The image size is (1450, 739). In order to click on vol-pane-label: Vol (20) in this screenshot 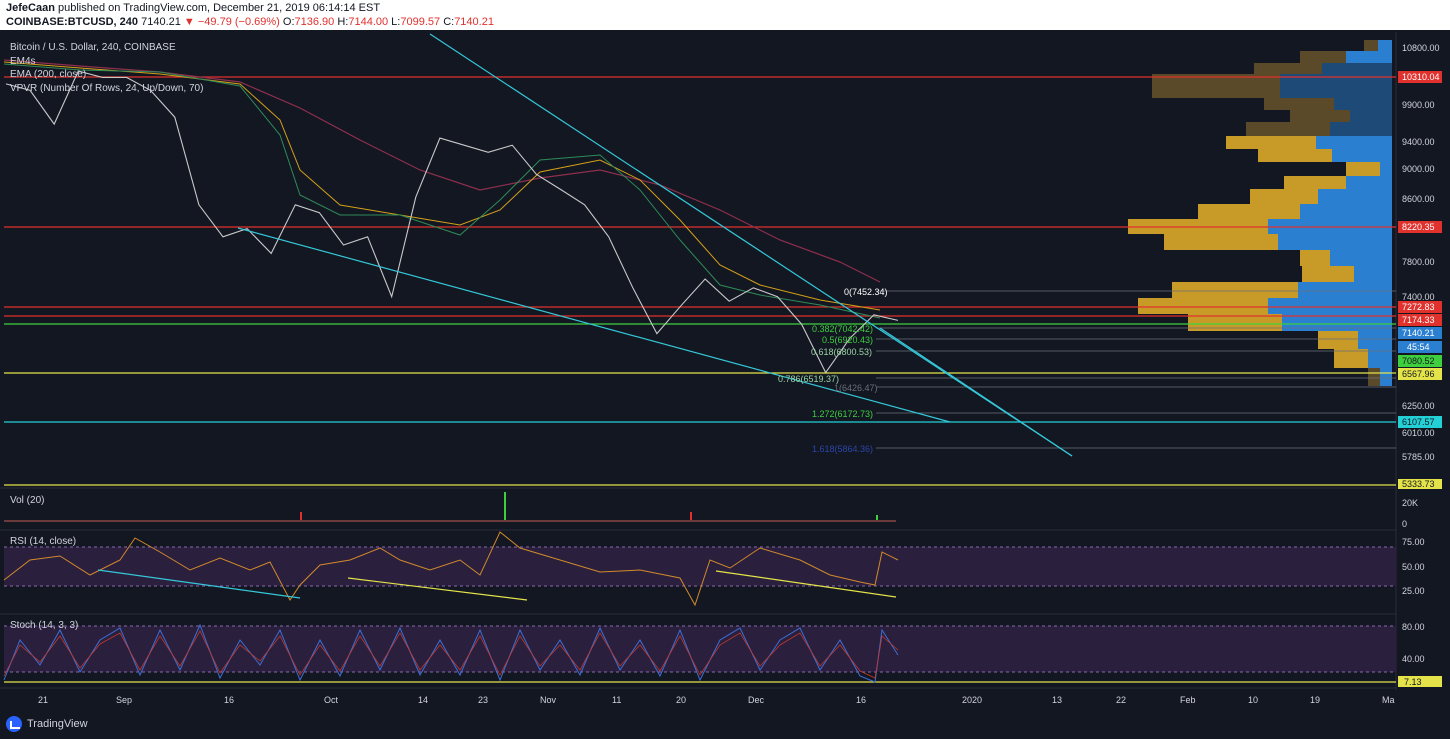, I will do `click(27, 500)`.